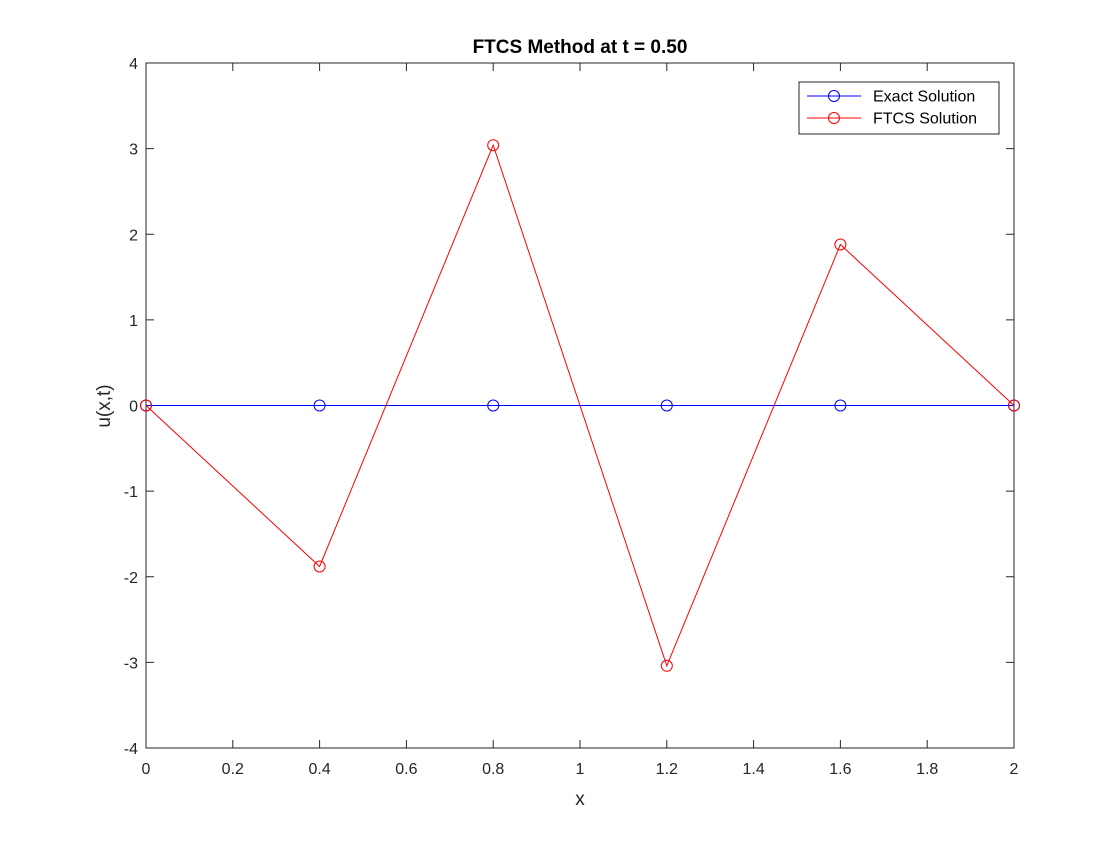 This screenshot has width=1120, height=845. I want to click on x-tick-label: 0.6, so click(406, 769).